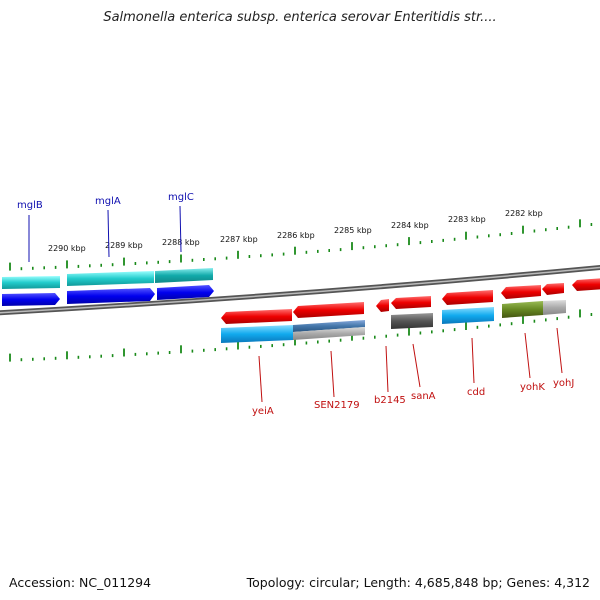 The height and width of the screenshot is (600, 600). What do you see at coordinates (263, 411) in the screenshot?
I see `gene-label-yeiA: yeiA` at bounding box center [263, 411].